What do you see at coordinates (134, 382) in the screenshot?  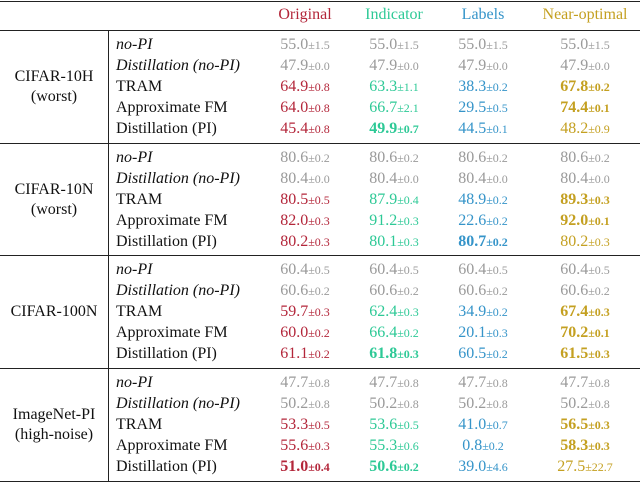 I see `method-name: no-PI` at bounding box center [134, 382].